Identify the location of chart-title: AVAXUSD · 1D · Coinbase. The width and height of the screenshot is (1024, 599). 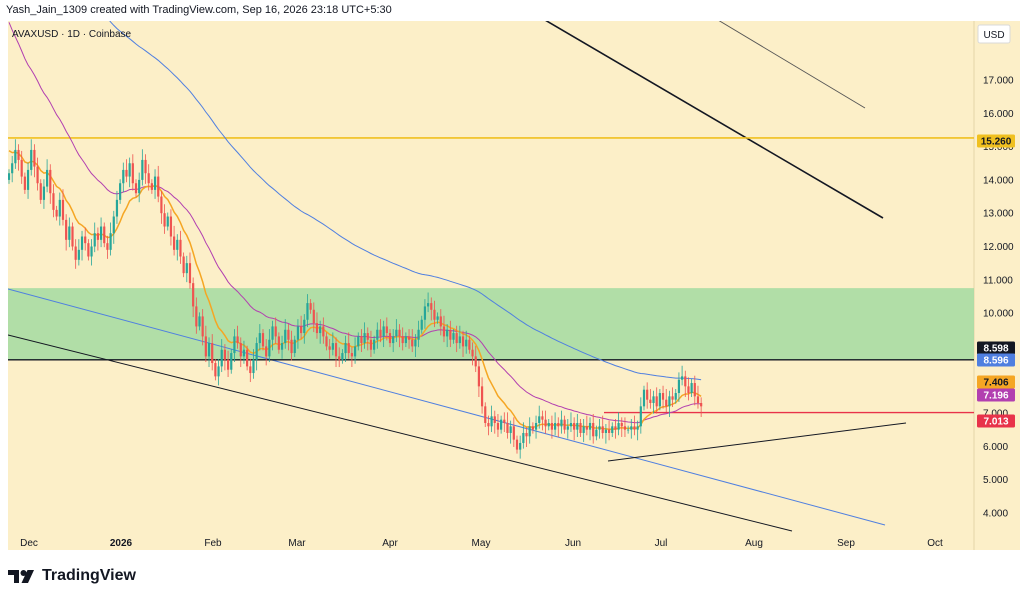
(72, 34).